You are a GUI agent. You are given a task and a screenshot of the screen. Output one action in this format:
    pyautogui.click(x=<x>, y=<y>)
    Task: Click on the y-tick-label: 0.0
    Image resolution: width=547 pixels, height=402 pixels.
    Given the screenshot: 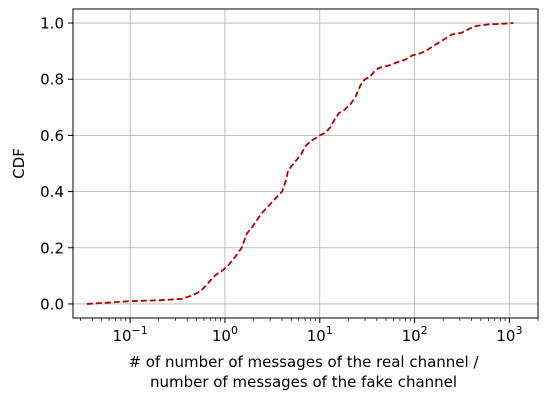 What is the action you would take?
    pyautogui.click(x=52, y=304)
    